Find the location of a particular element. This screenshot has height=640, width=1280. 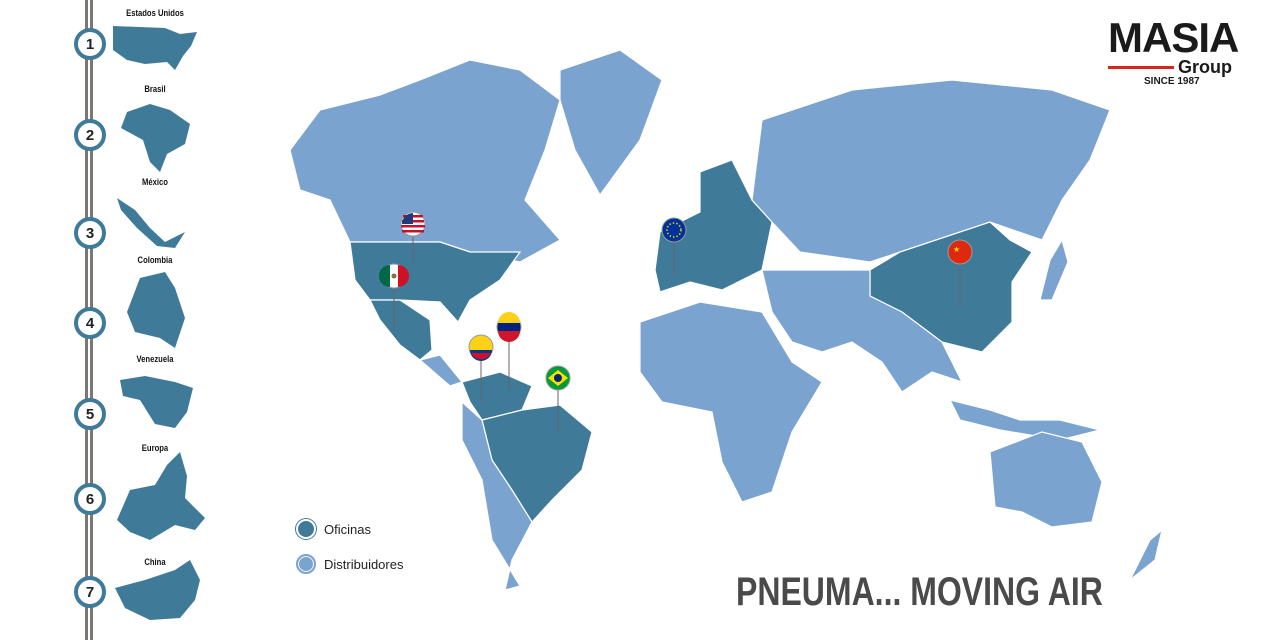

region-central-america is located at coordinates (441, 370).